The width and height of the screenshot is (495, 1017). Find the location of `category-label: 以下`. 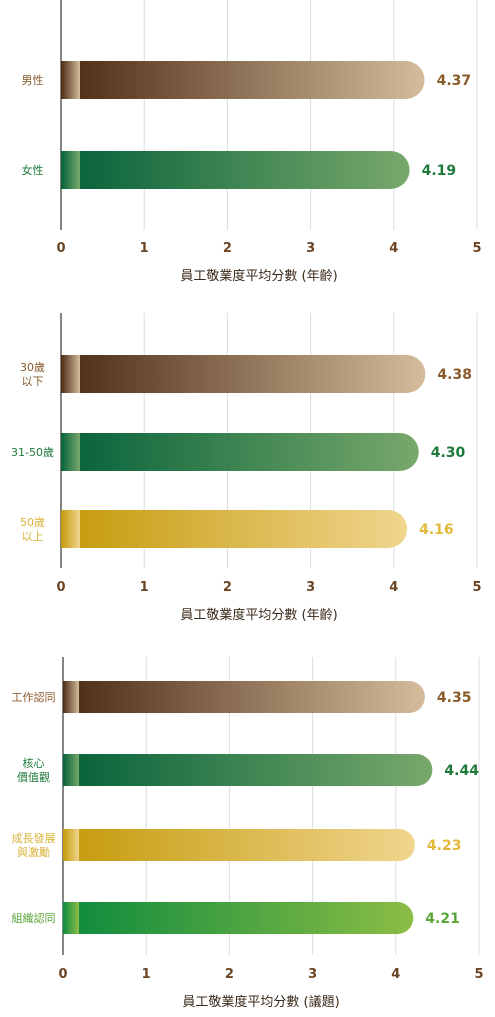

category-label: 以下 is located at coordinates (33, 381).